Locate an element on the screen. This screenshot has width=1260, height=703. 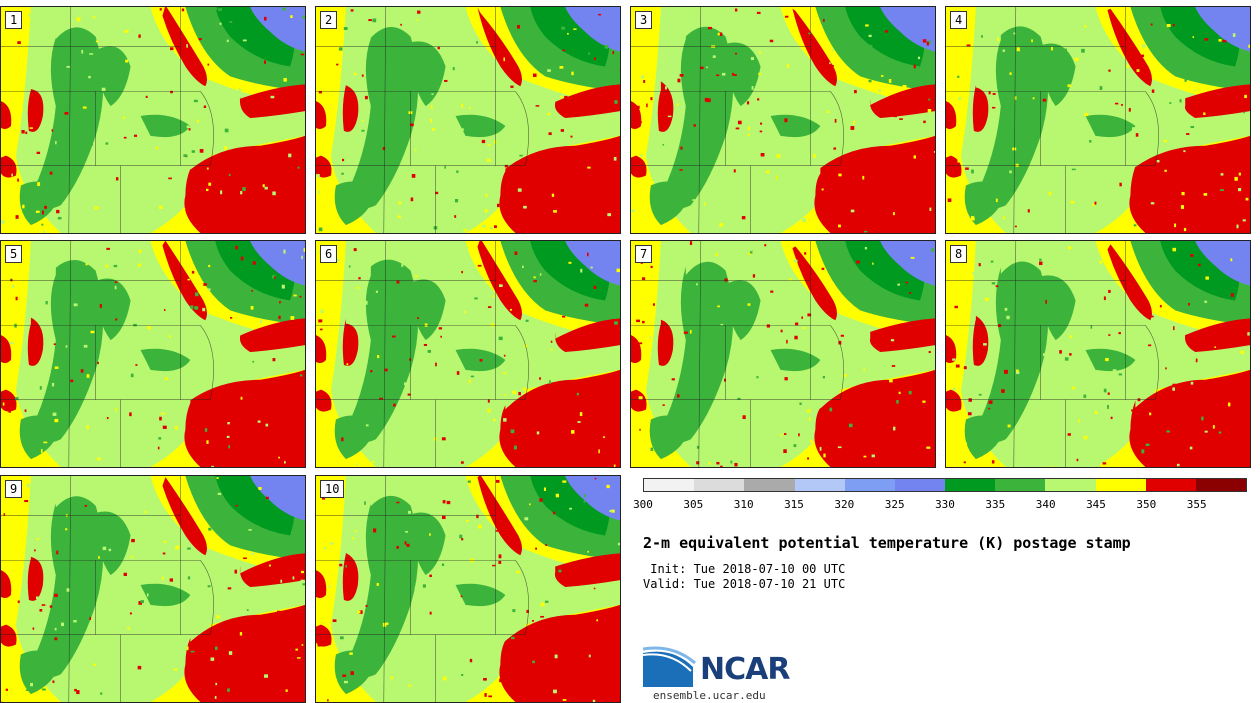
panel-label: 2 is located at coordinates (329, 20).